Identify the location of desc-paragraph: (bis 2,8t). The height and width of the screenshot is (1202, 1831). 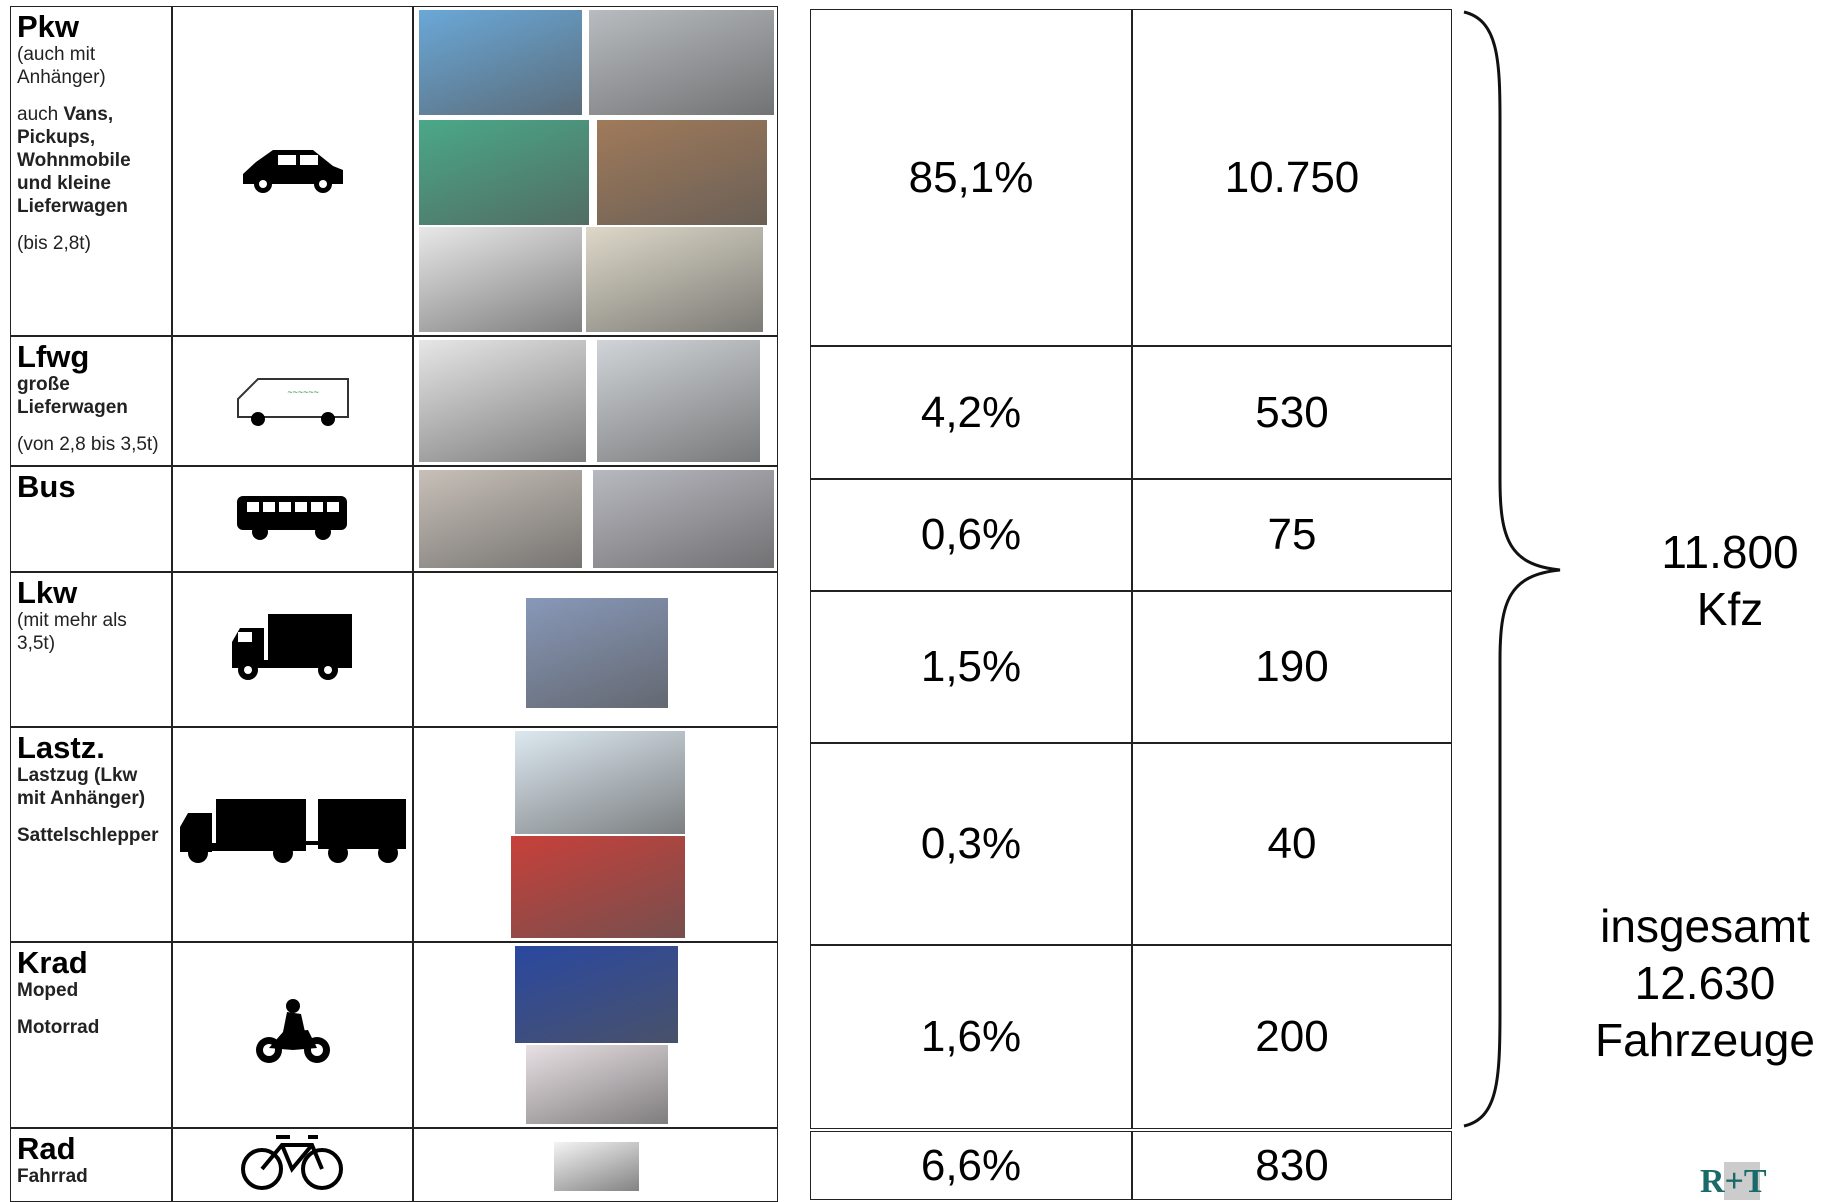
(91, 243).